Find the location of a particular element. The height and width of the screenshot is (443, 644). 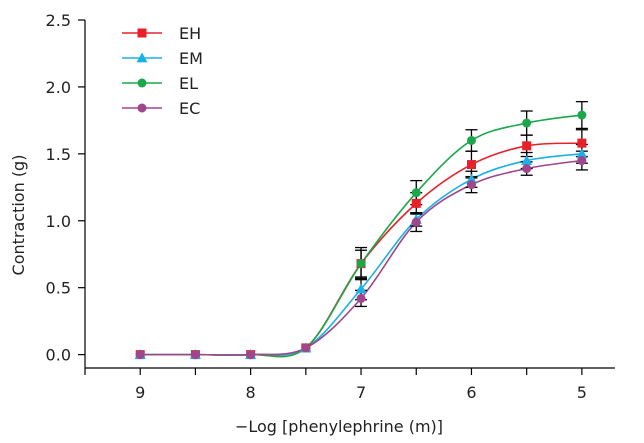

legend-marker-em is located at coordinates (142, 57).